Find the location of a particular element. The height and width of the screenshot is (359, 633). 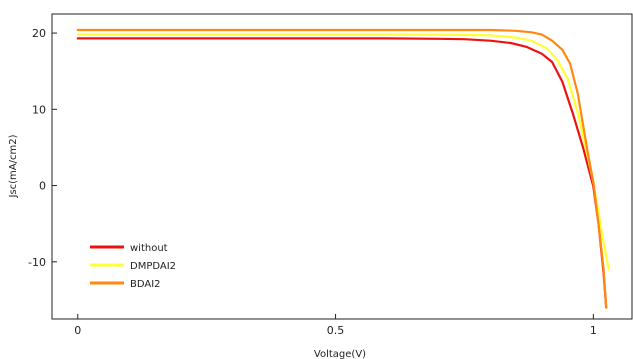

legend-label: BDAI2 is located at coordinates (145, 284).